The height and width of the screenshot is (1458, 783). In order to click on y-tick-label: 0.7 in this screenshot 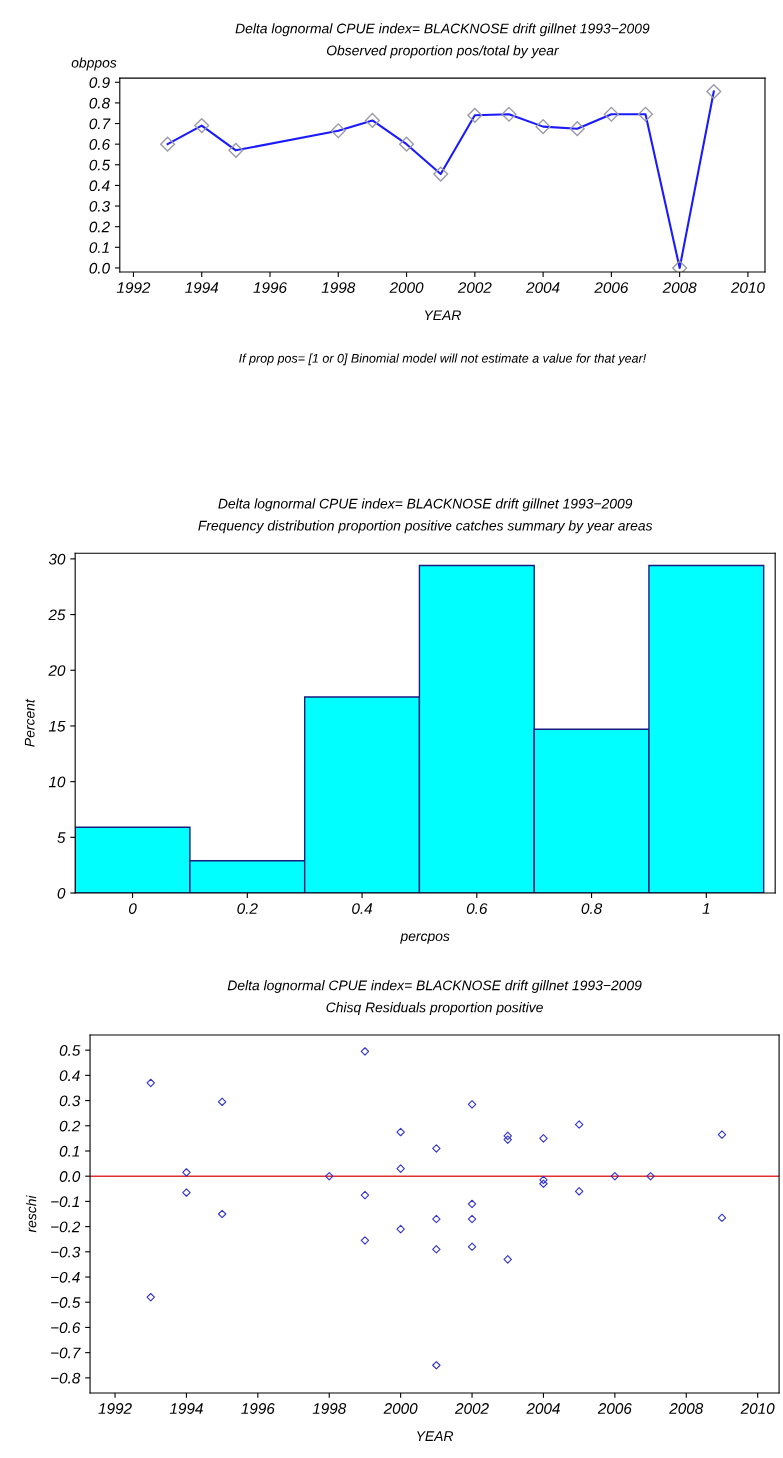, I will do `click(100, 124)`.